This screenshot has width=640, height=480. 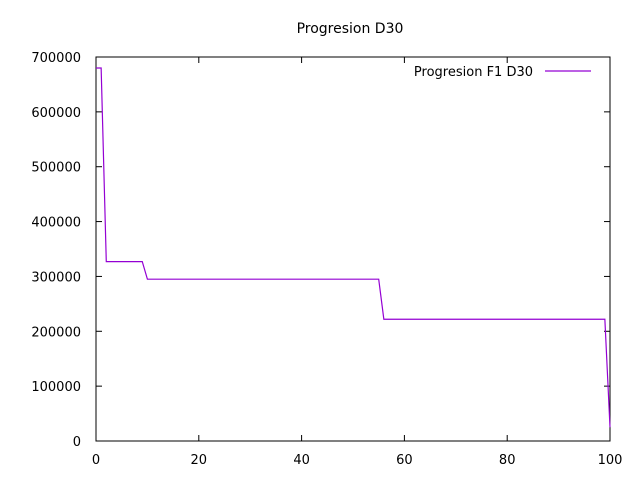 What do you see at coordinates (473, 72) in the screenshot?
I see `legend-label: Progresion F1 D30` at bounding box center [473, 72].